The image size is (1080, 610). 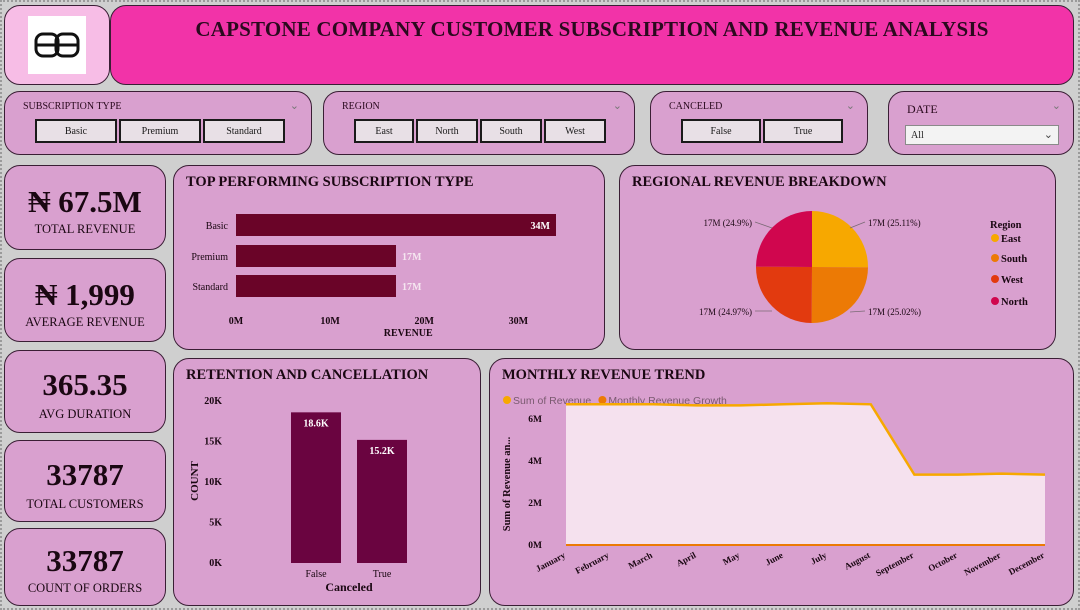 I want to click on bb-logo-icon, so click(x=57, y=45).